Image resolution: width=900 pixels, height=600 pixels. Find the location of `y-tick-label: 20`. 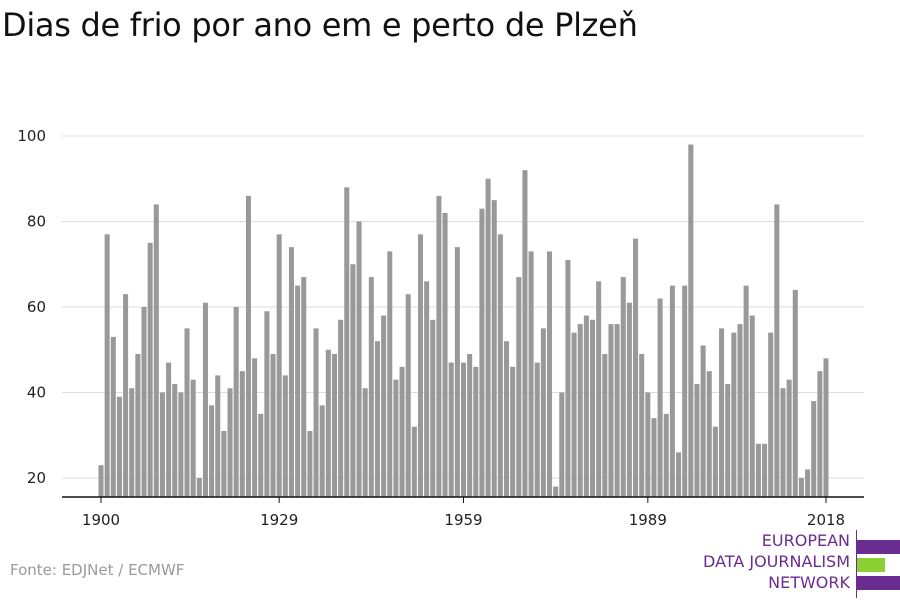

y-tick-label: 20 is located at coordinates (36, 478).